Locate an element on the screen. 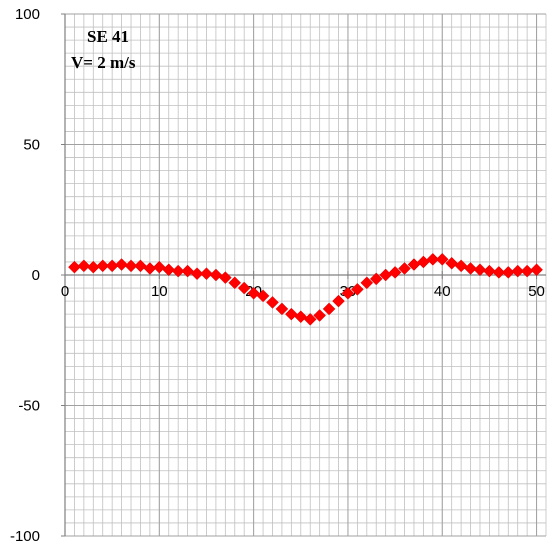  y-tick-label: -100 is located at coordinates (25, 535).